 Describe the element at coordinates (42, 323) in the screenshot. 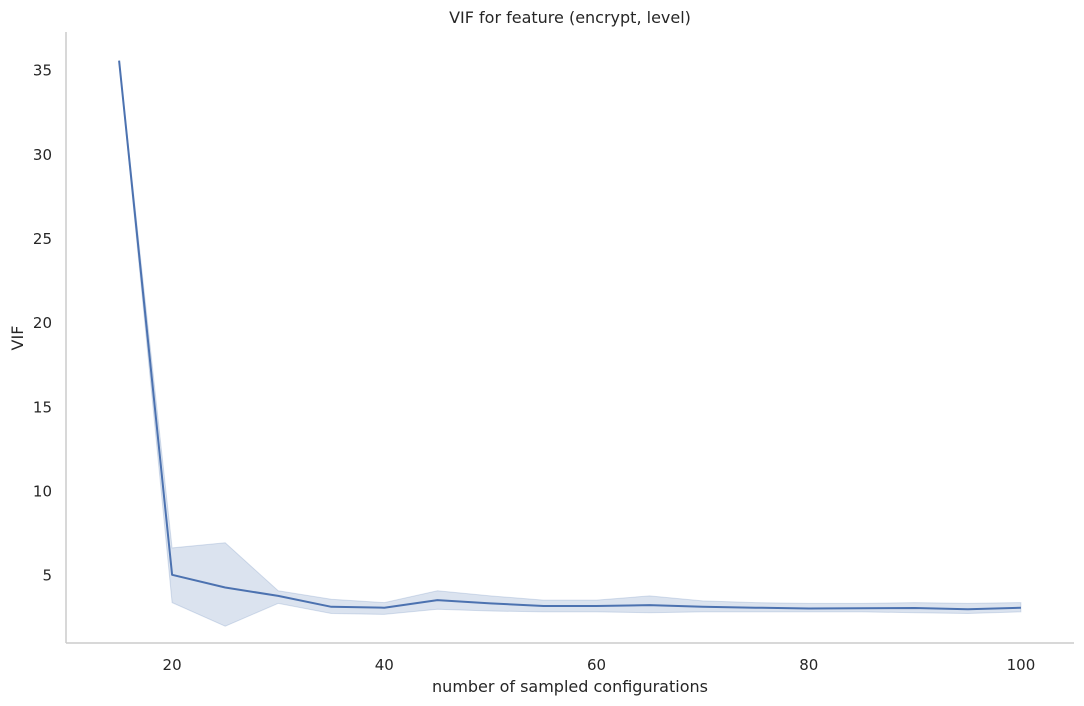

I see `y-tick-label: 20` at that location.